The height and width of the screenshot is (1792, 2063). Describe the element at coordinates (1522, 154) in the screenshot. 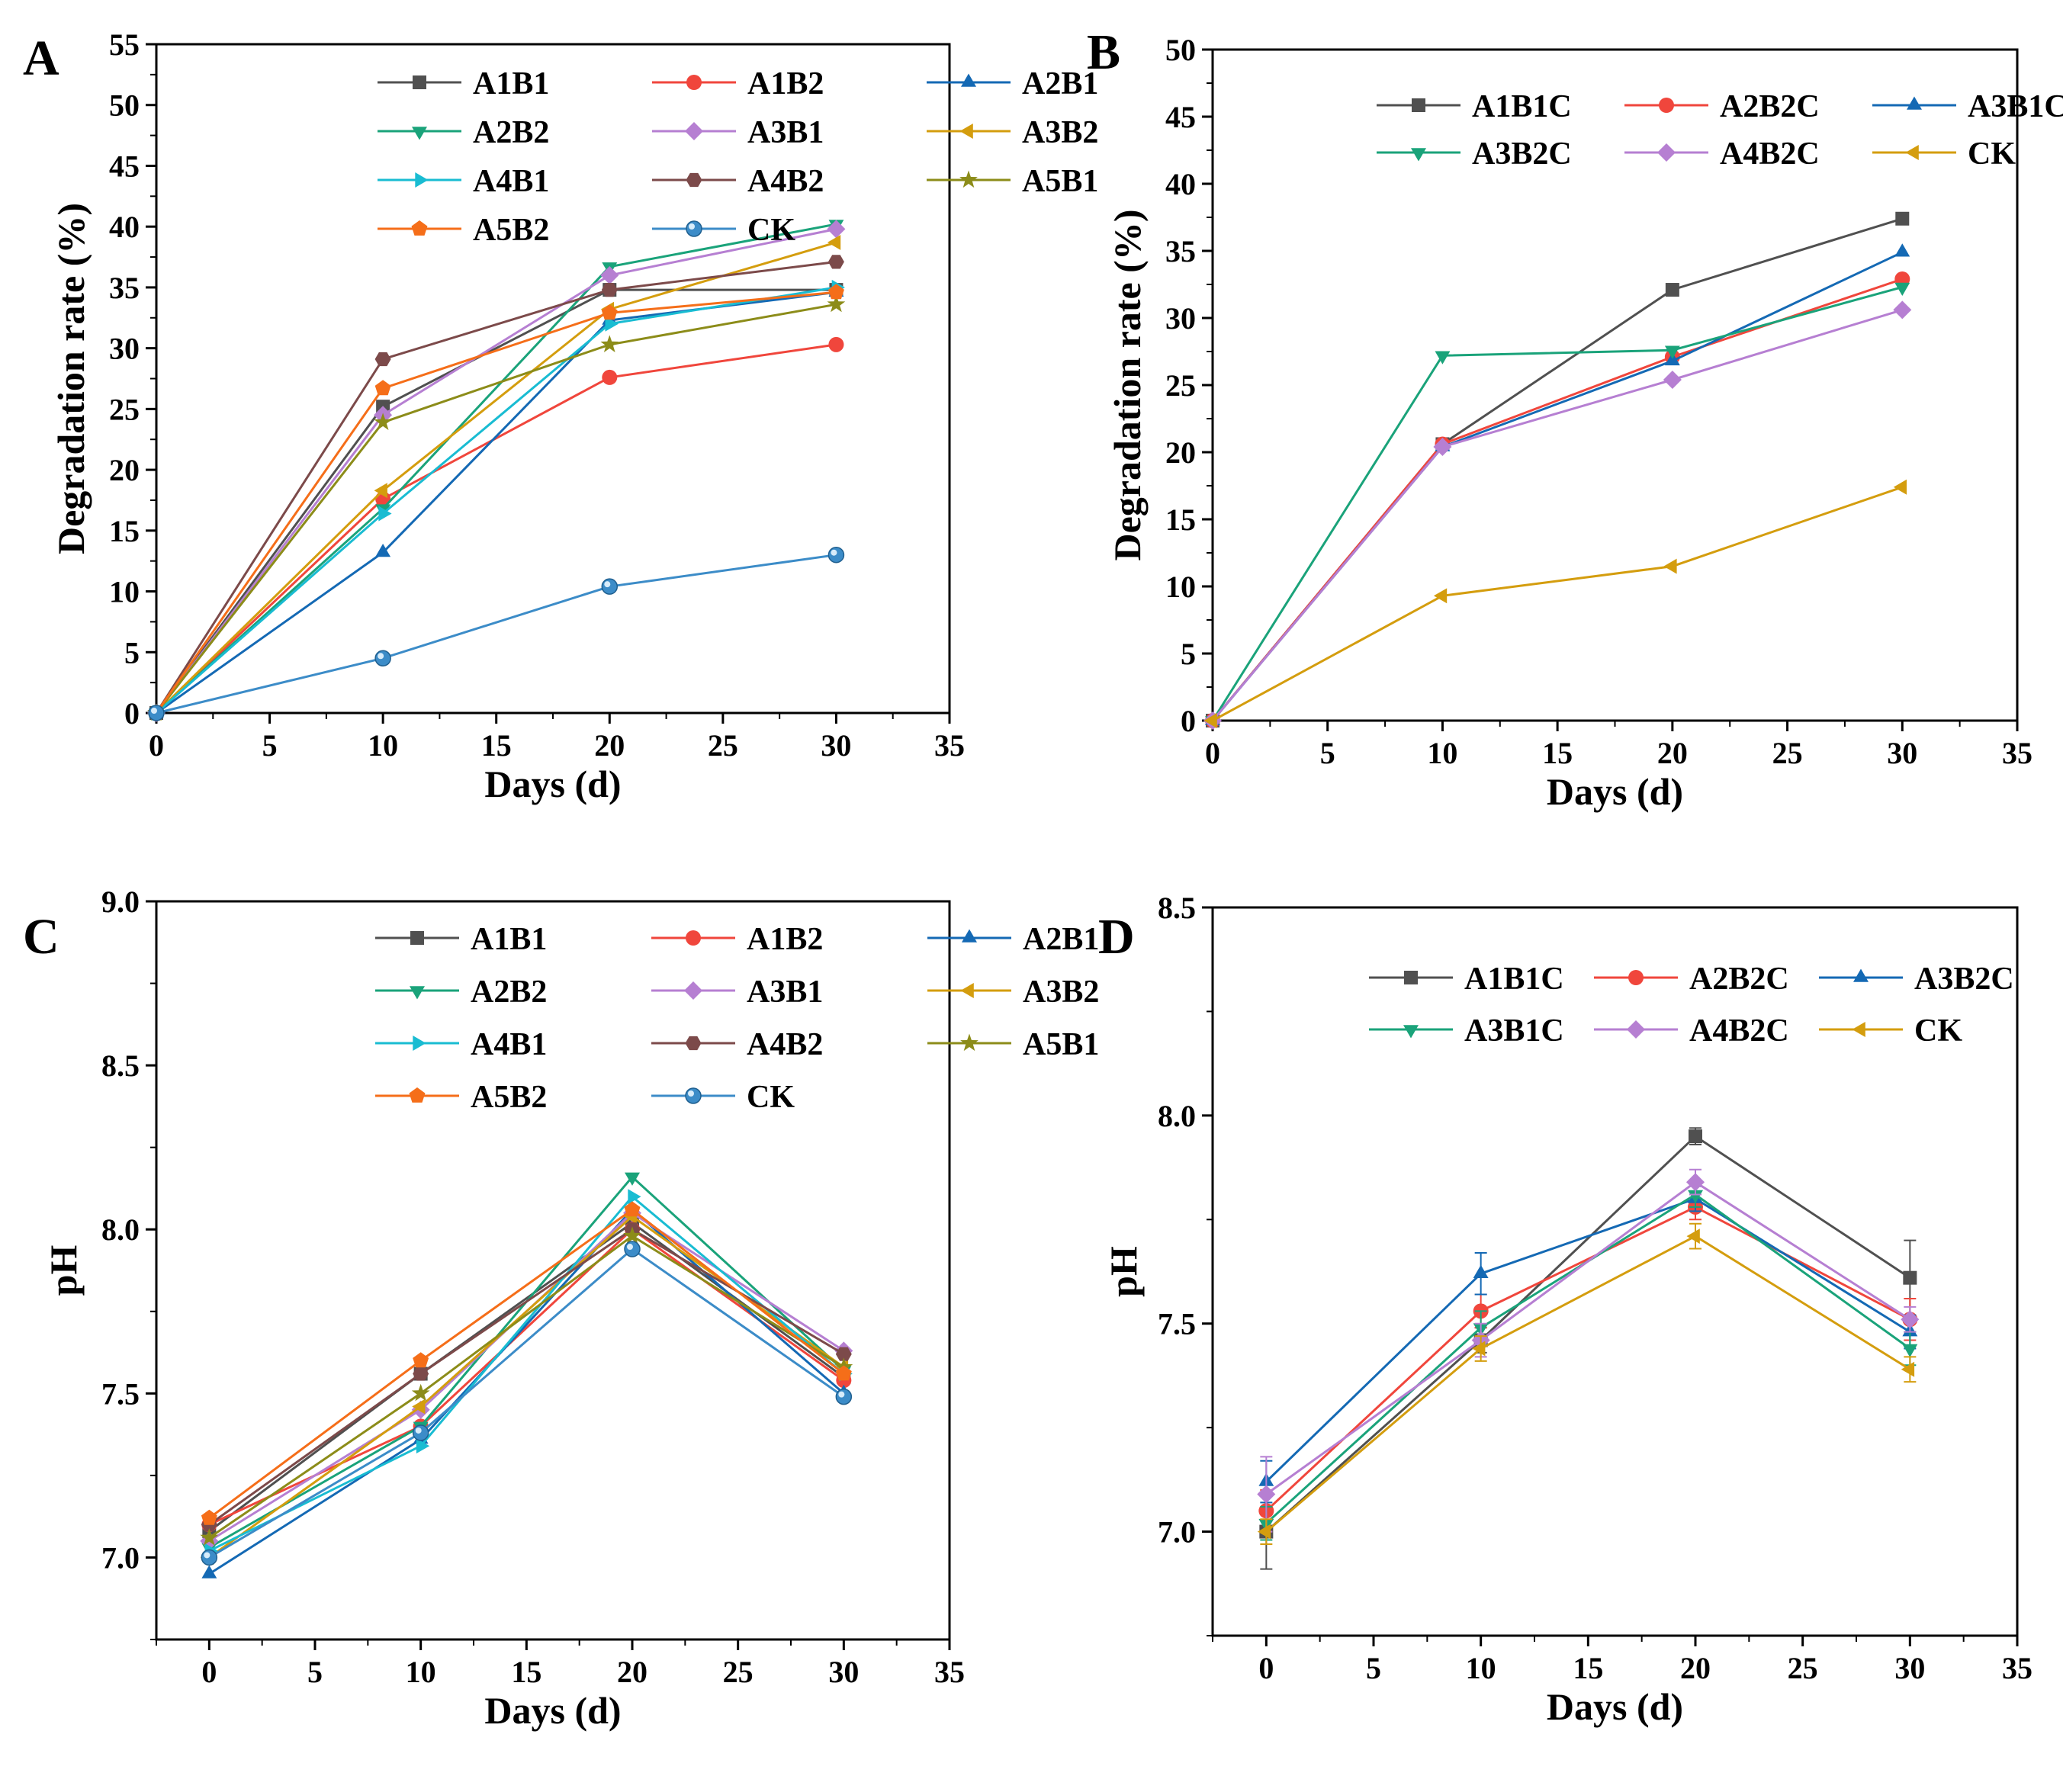

I see `legend-label: A3B2C` at that location.